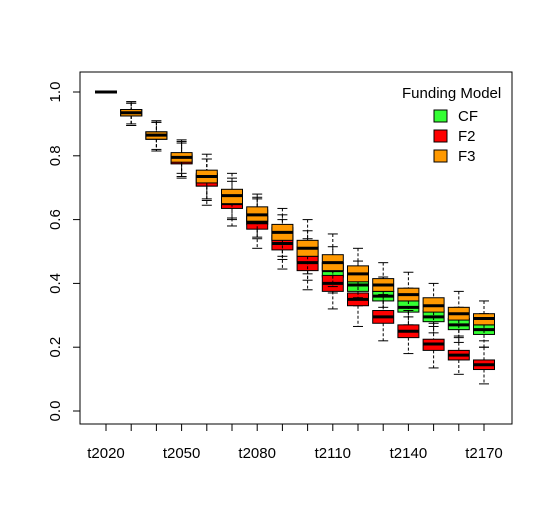 The height and width of the screenshot is (522, 552). What do you see at coordinates (55, 283) in the screenshot?
I see `y-tick-label: 0.4` at bounding box center [55, 283].